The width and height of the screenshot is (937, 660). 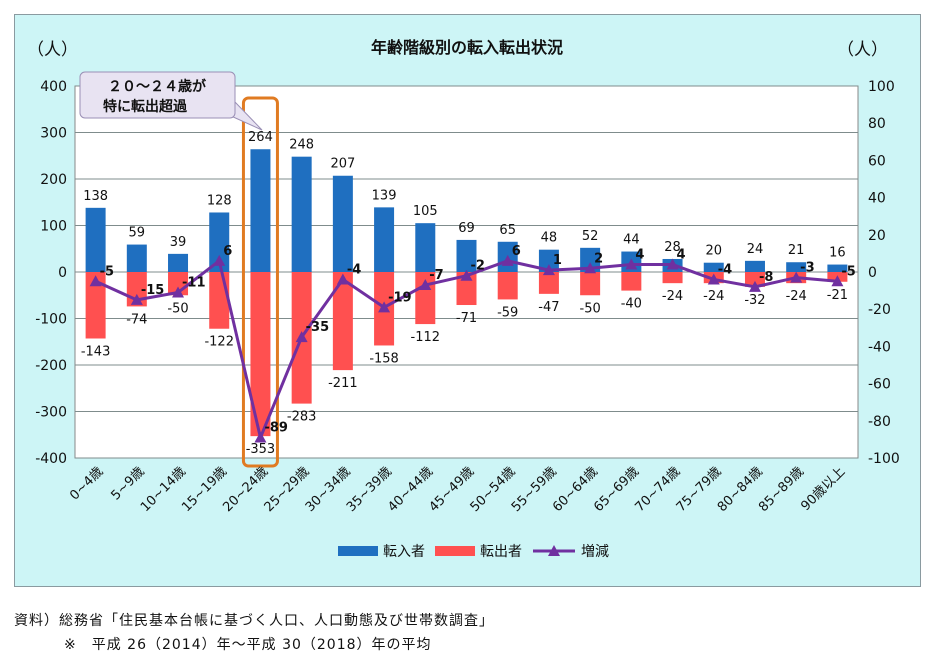 I want to click on net-change-label: -3, so click(x=807, y=268).